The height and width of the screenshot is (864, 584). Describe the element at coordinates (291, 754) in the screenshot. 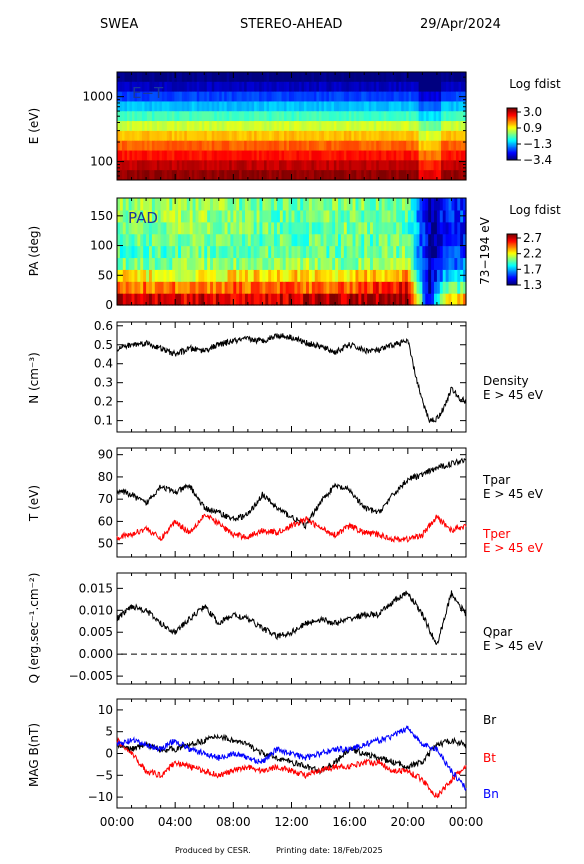

I see `mag-series-br` at that location.